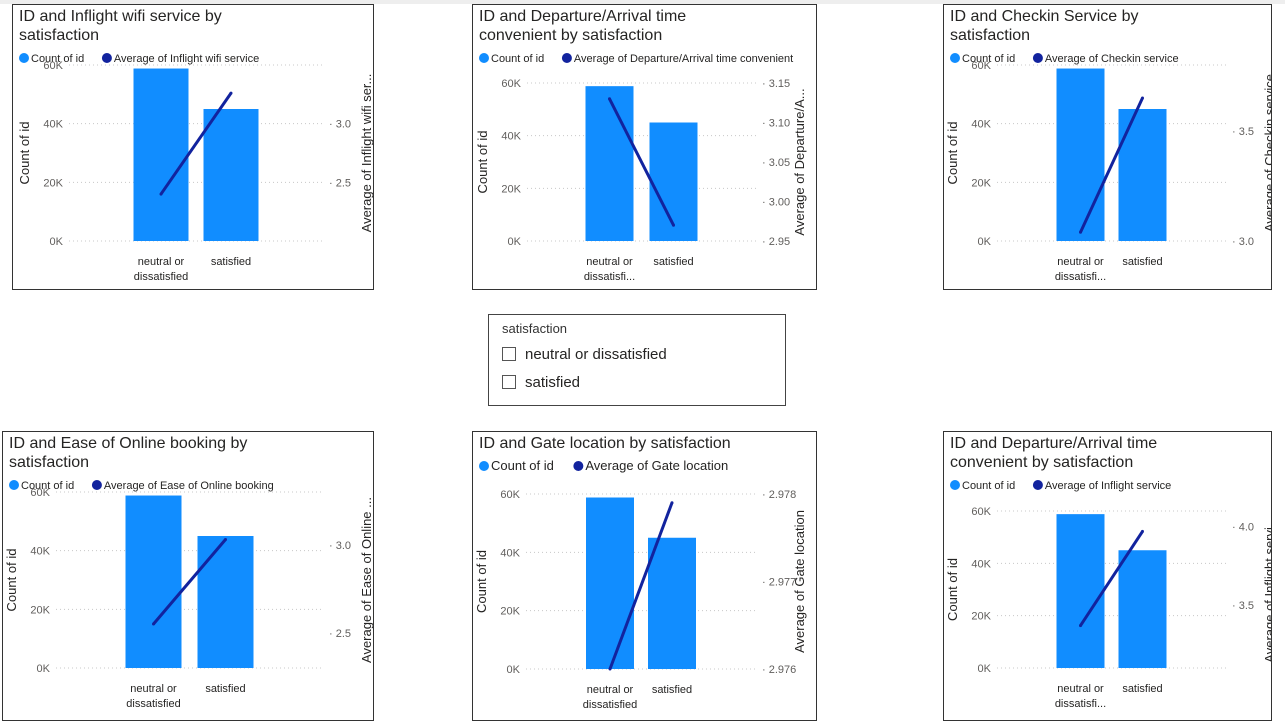  I want to click on y2-tick-label: · 2.976, so click(779, 670).